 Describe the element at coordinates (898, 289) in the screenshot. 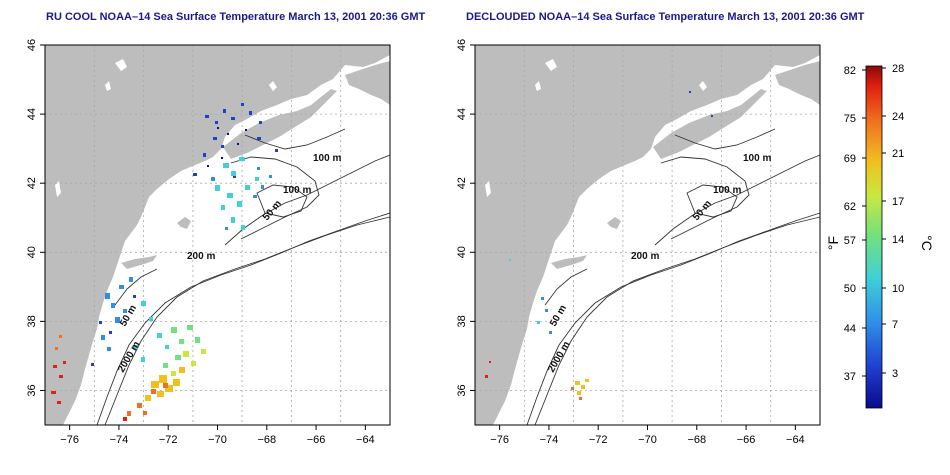

I see `c-tick-label: 10` at that location.